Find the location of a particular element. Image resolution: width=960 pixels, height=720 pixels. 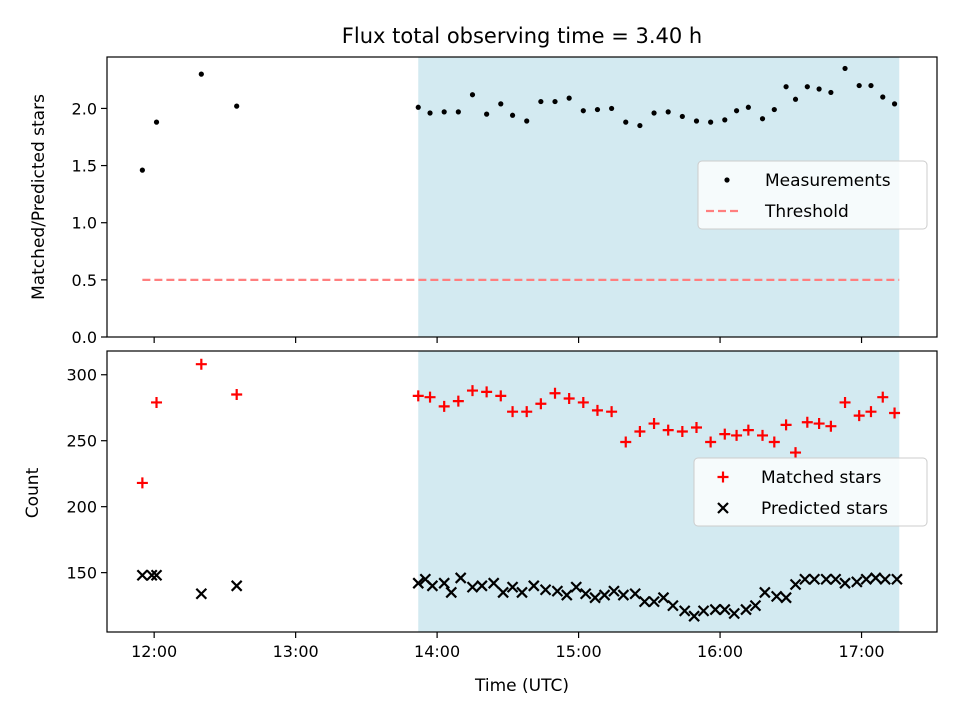

x-tick-label: 15:00 is located at coordinates (579, 651).